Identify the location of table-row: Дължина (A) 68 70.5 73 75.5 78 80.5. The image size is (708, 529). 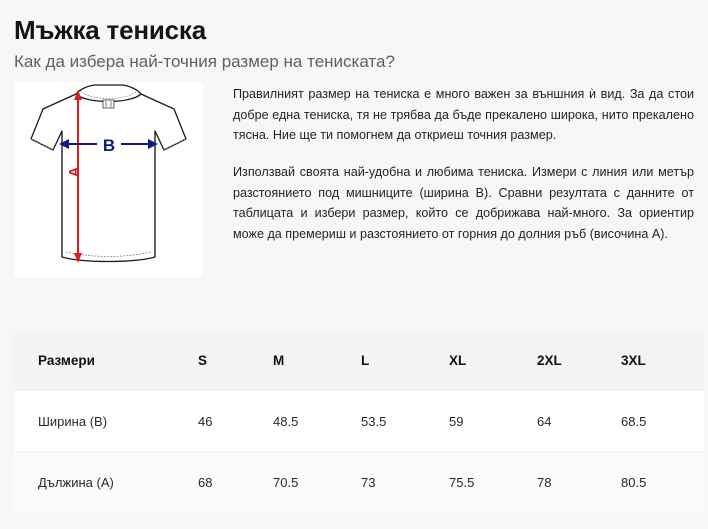
(359, 481).